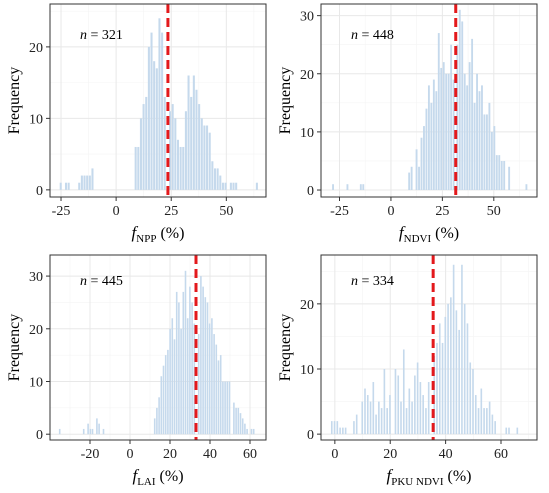 The image size is (549, 493). I want to click on x-axis-label: fNPP (%), so click(158, 234).